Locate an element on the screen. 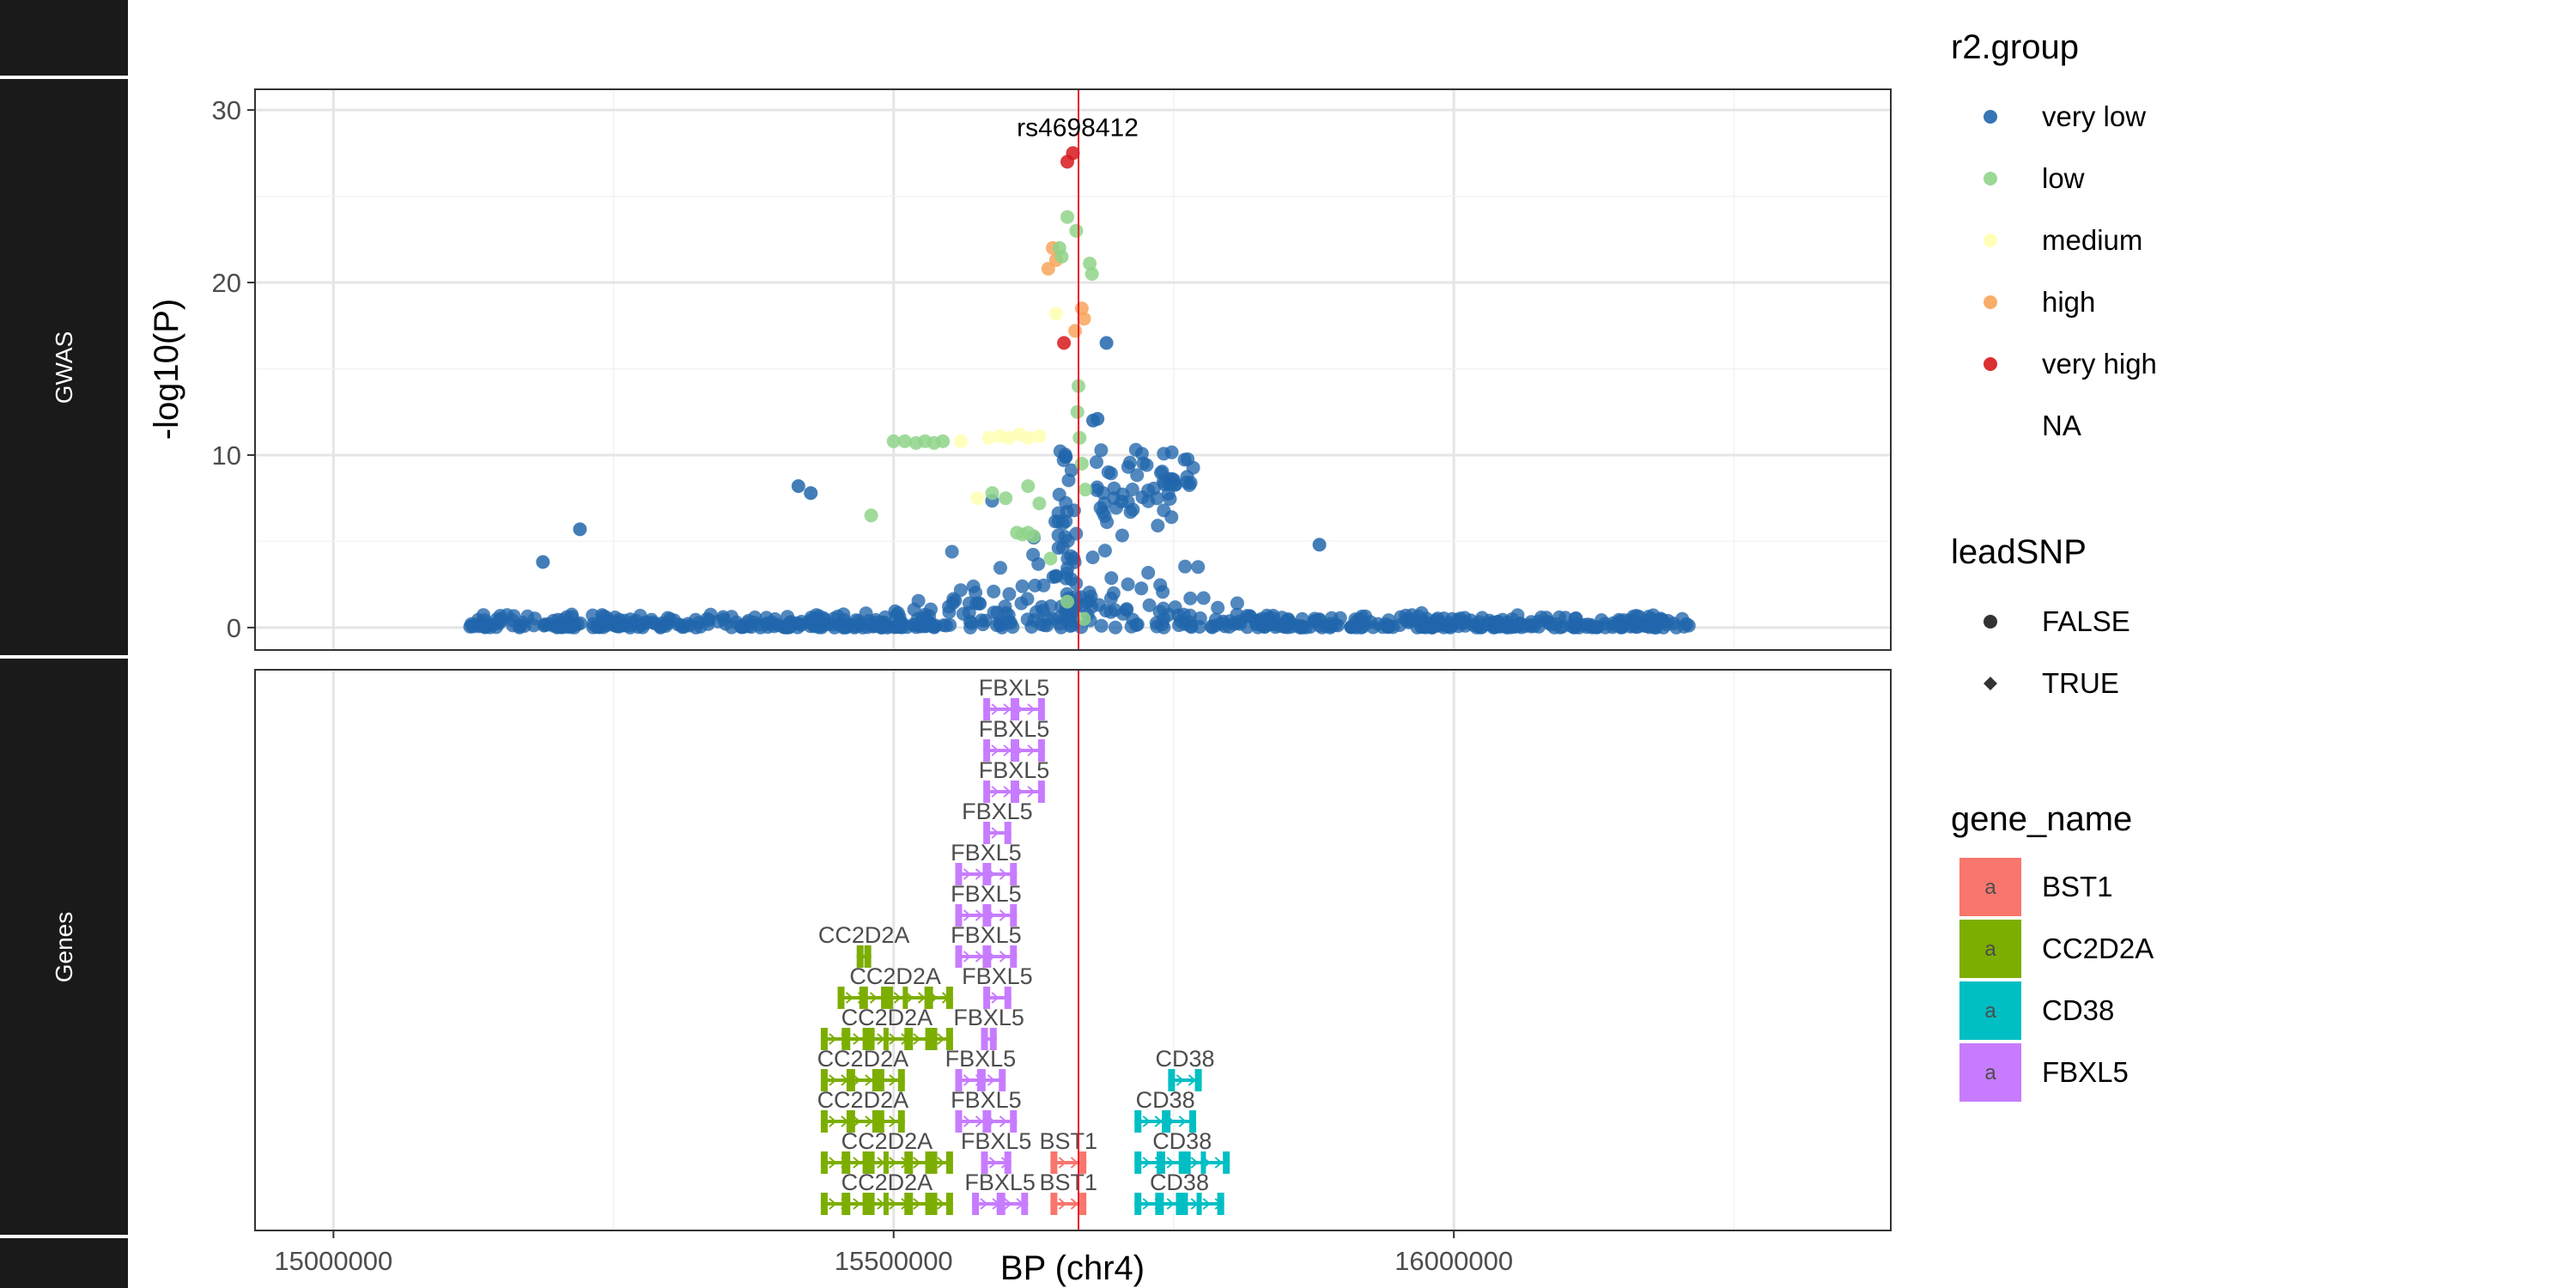 The height and width of the screenshot is (1288, 2576). legend-r2-key-medium is located at coordinates (1990, 240).